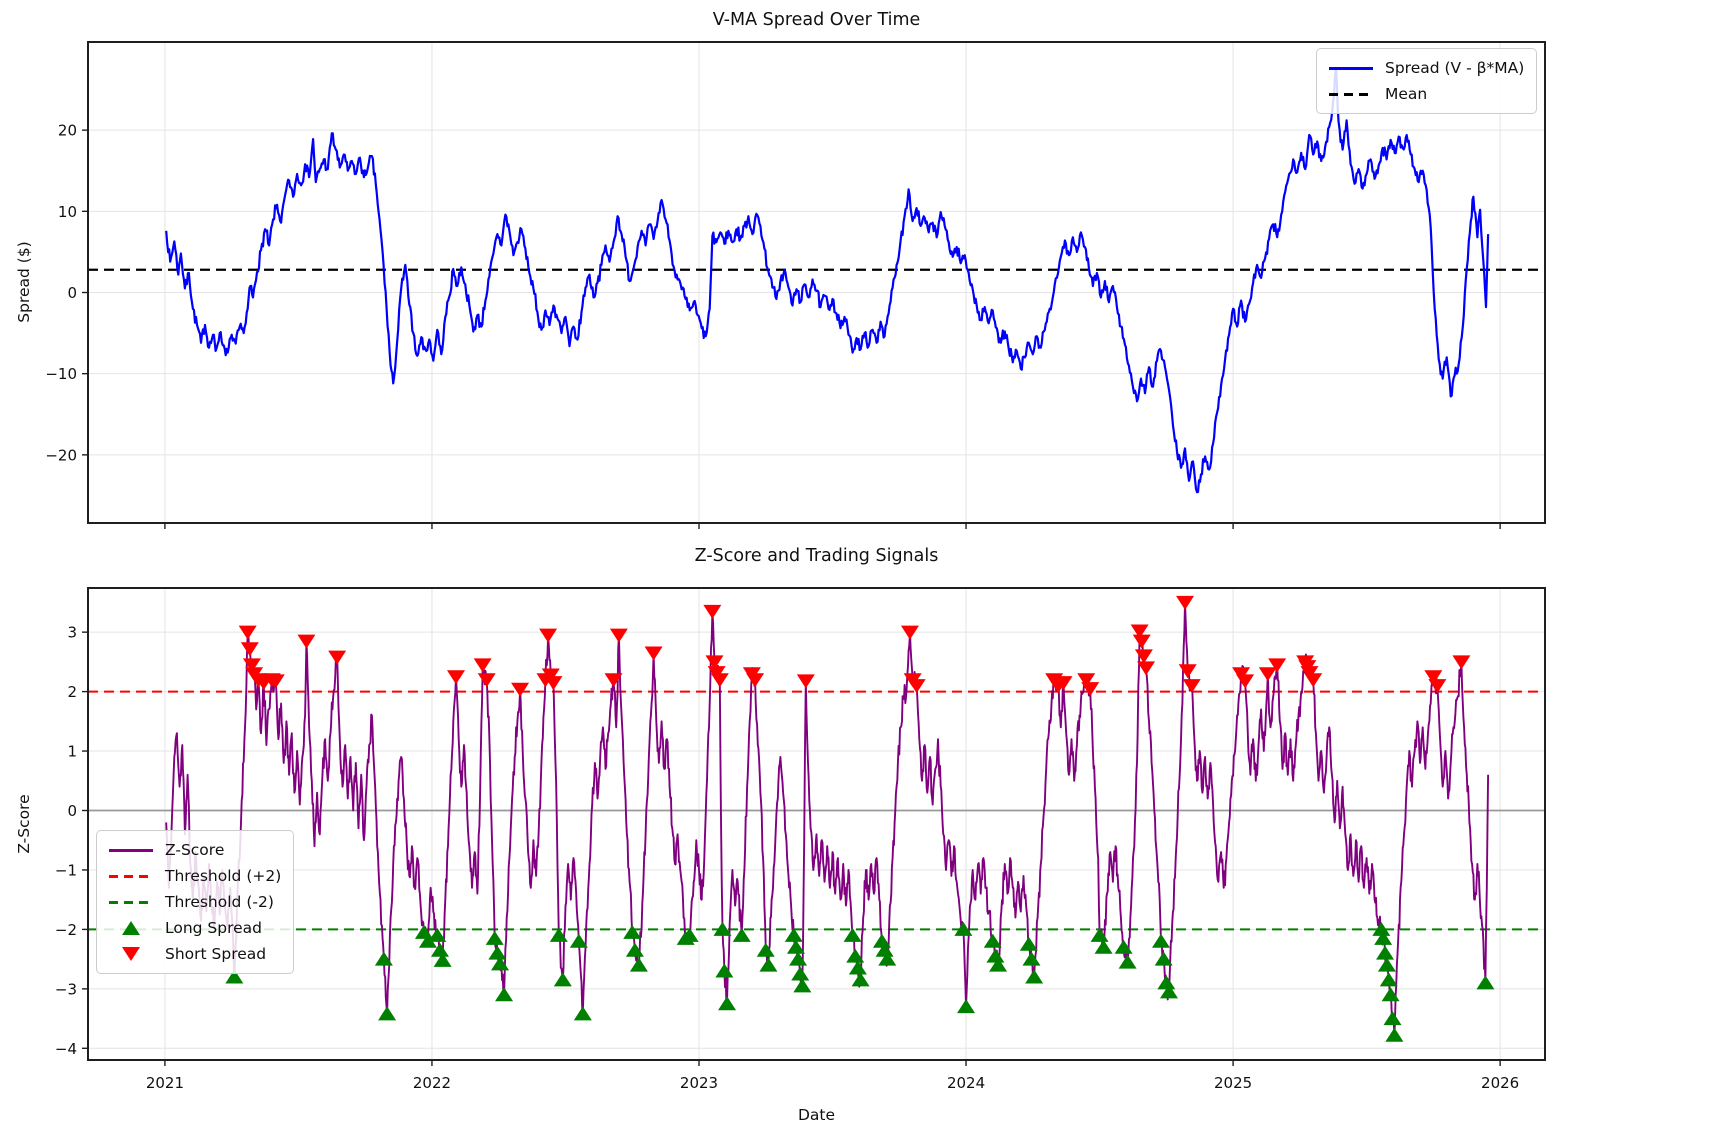 The width and height of the screenshot is (1713, 1137). Describe the element at coordinates (72, 692) in the screenshot. I see `y-tick-label: 2` at that location.